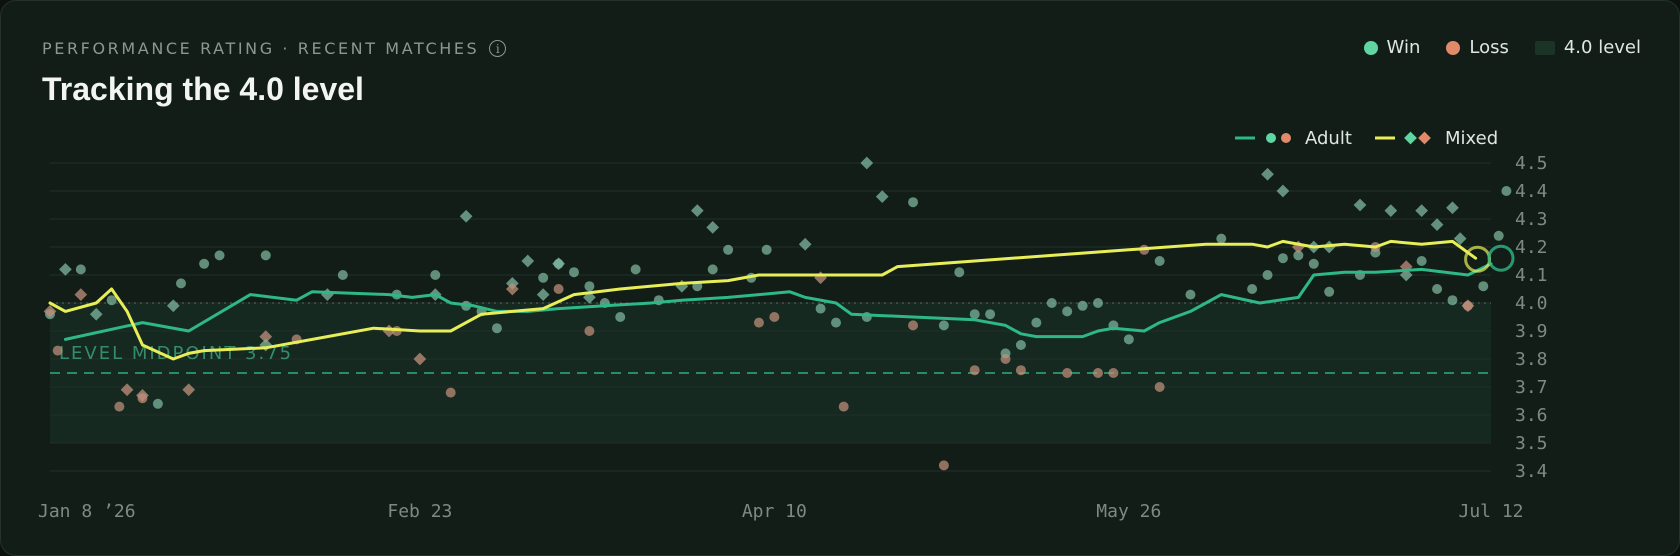 The width and height of the screenshot is (1680, 556). I want to click on x-tick-label: Feb 23, so click(419, 511).